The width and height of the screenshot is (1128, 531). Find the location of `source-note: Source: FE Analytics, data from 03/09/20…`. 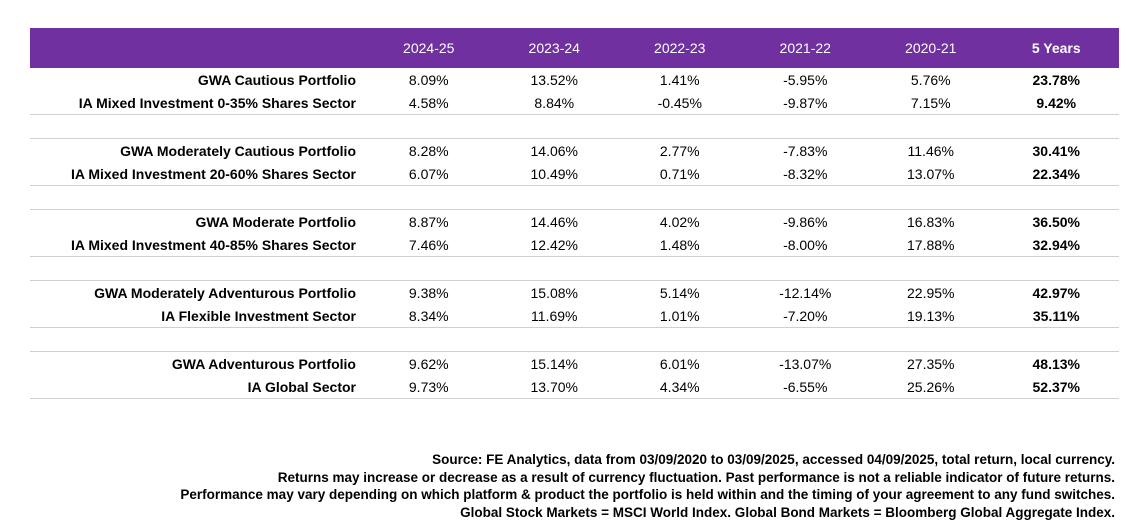

source-note: Source: FE Analytics, data from 03/09/20… is located at coordinates (773, 459).